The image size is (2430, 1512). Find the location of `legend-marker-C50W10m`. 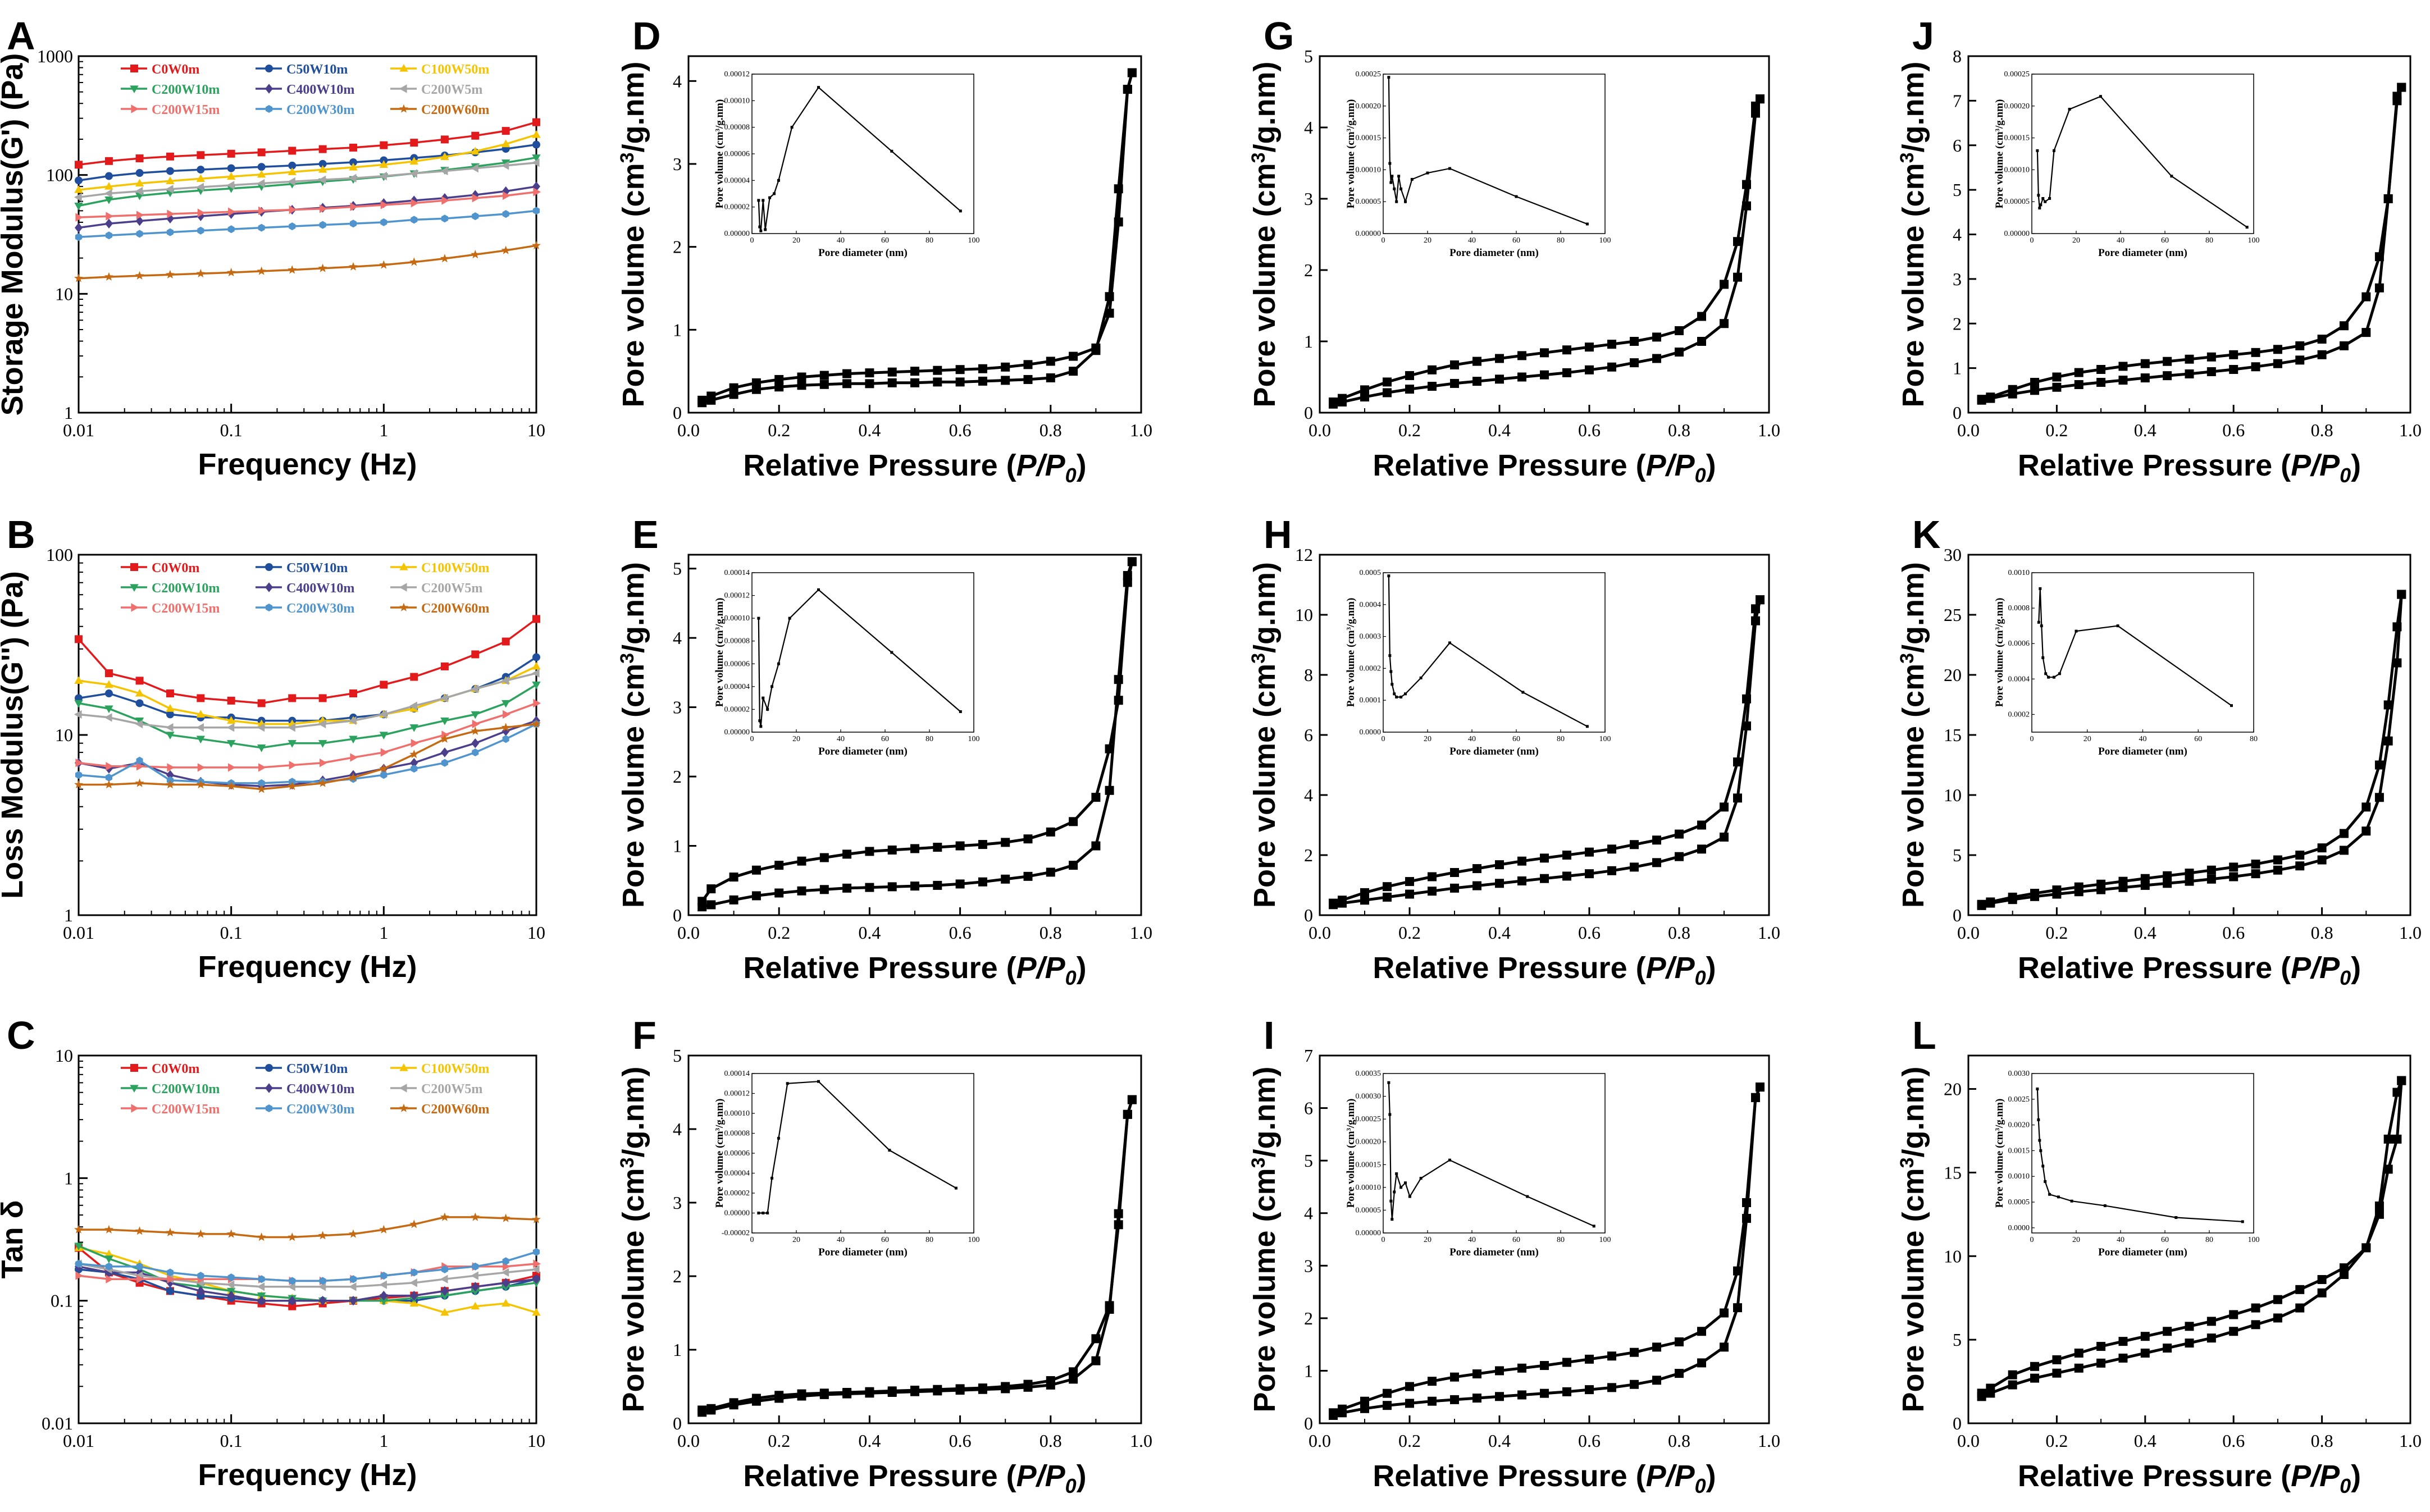

legend-marker-C50W10m is located at coordinates (269, 1068).